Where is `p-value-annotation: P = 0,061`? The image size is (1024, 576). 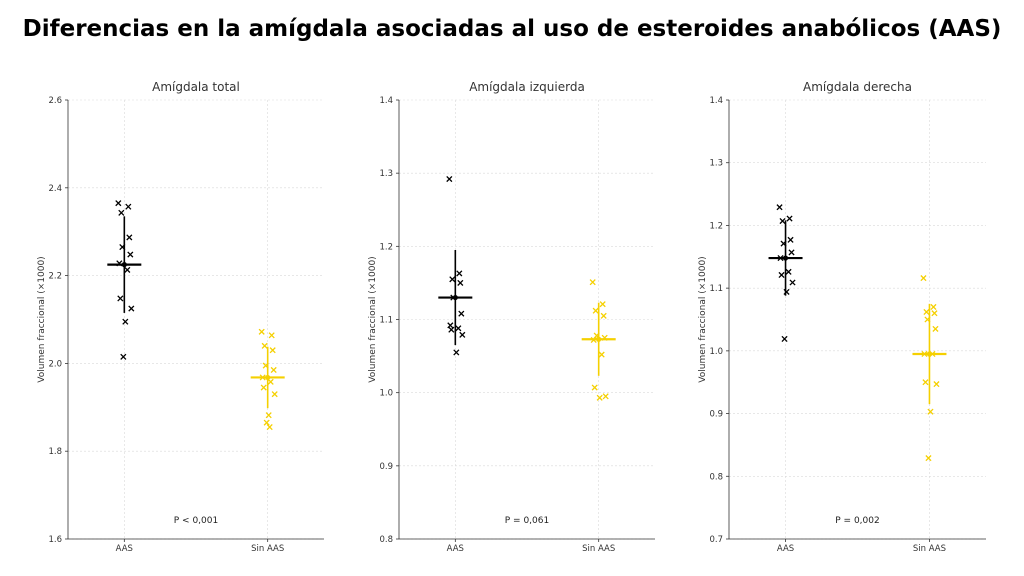 p-value-annotation: P = 0,061 is located at coordinates (527, 521).